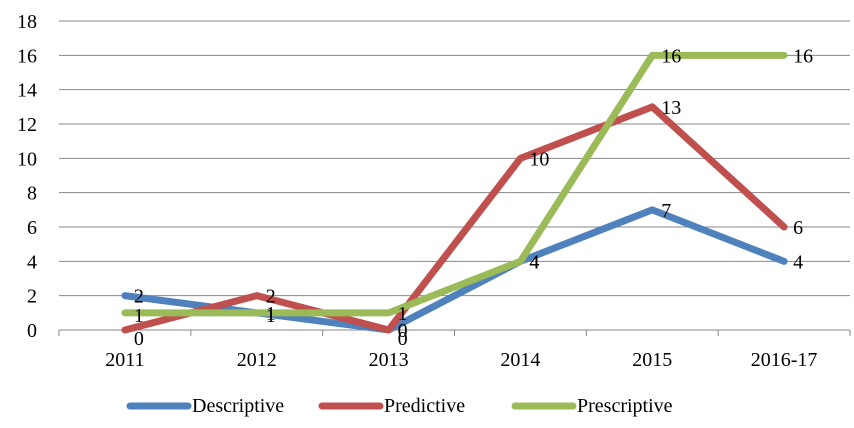  I want to click on y-tick-label-8: 8, so click(32, 194).